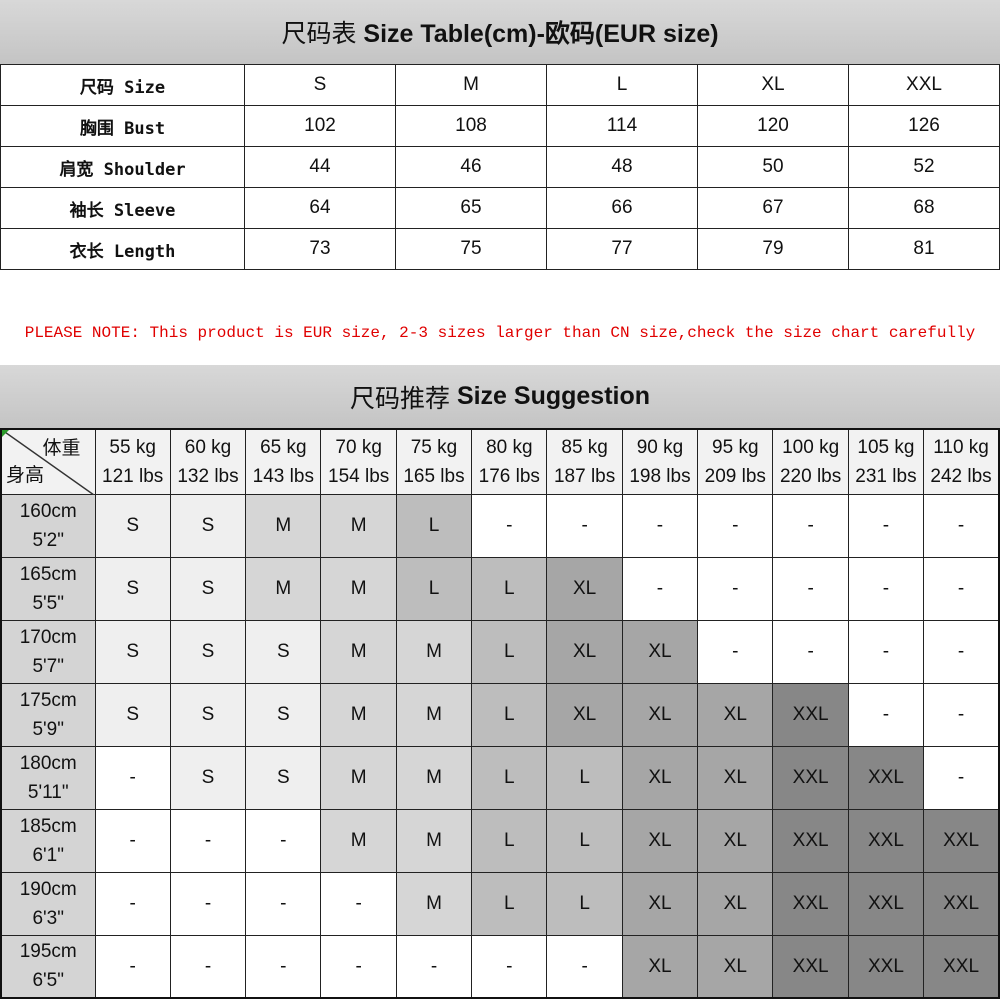  Describe the element at coordinates (541, 34) in the screenshot. I see `title-en: Size Table(cm)-欧码(EUR size)` at that location.